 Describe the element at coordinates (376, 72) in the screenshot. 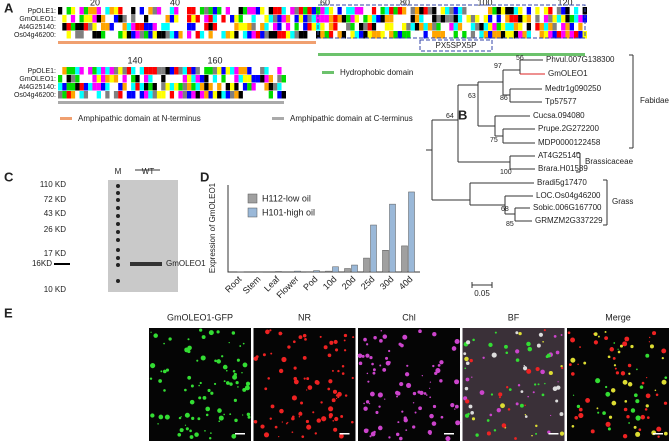

I see `legend-text: Hydrophobic domain` at that location.